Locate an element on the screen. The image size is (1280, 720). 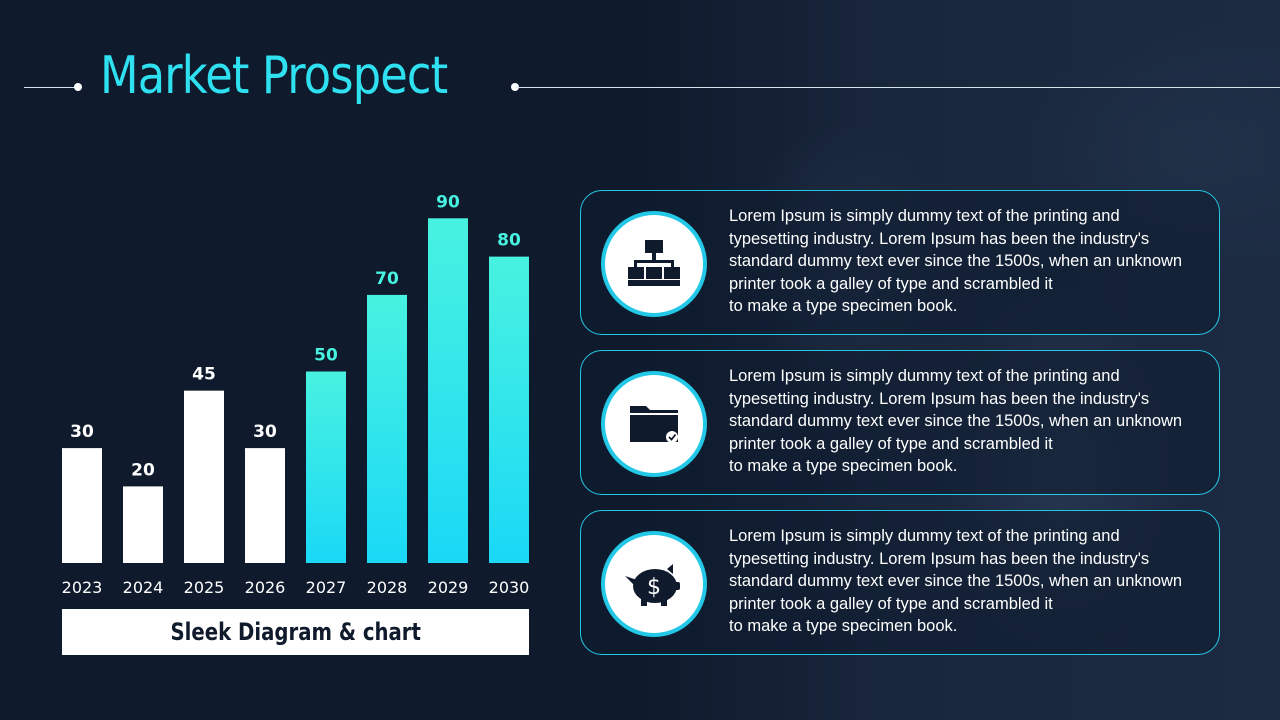
category-label-2023: 2023 is located at coordinates (82, 587).